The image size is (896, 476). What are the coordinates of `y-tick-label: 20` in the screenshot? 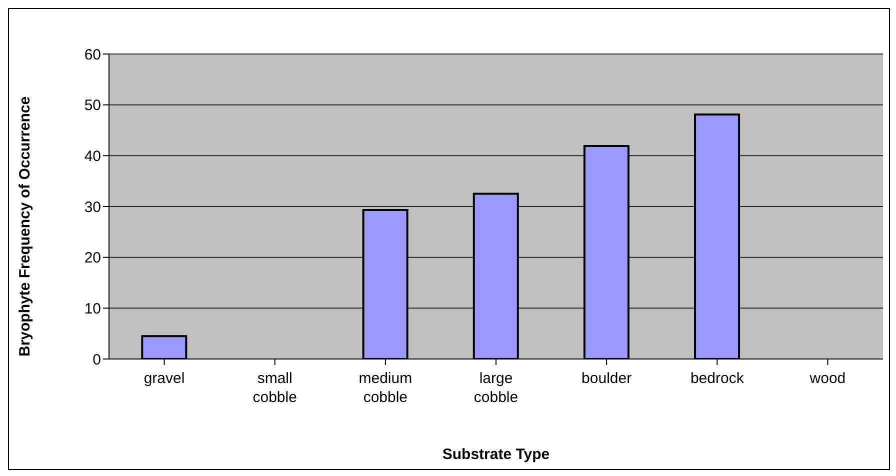 It's located at (92, 258).